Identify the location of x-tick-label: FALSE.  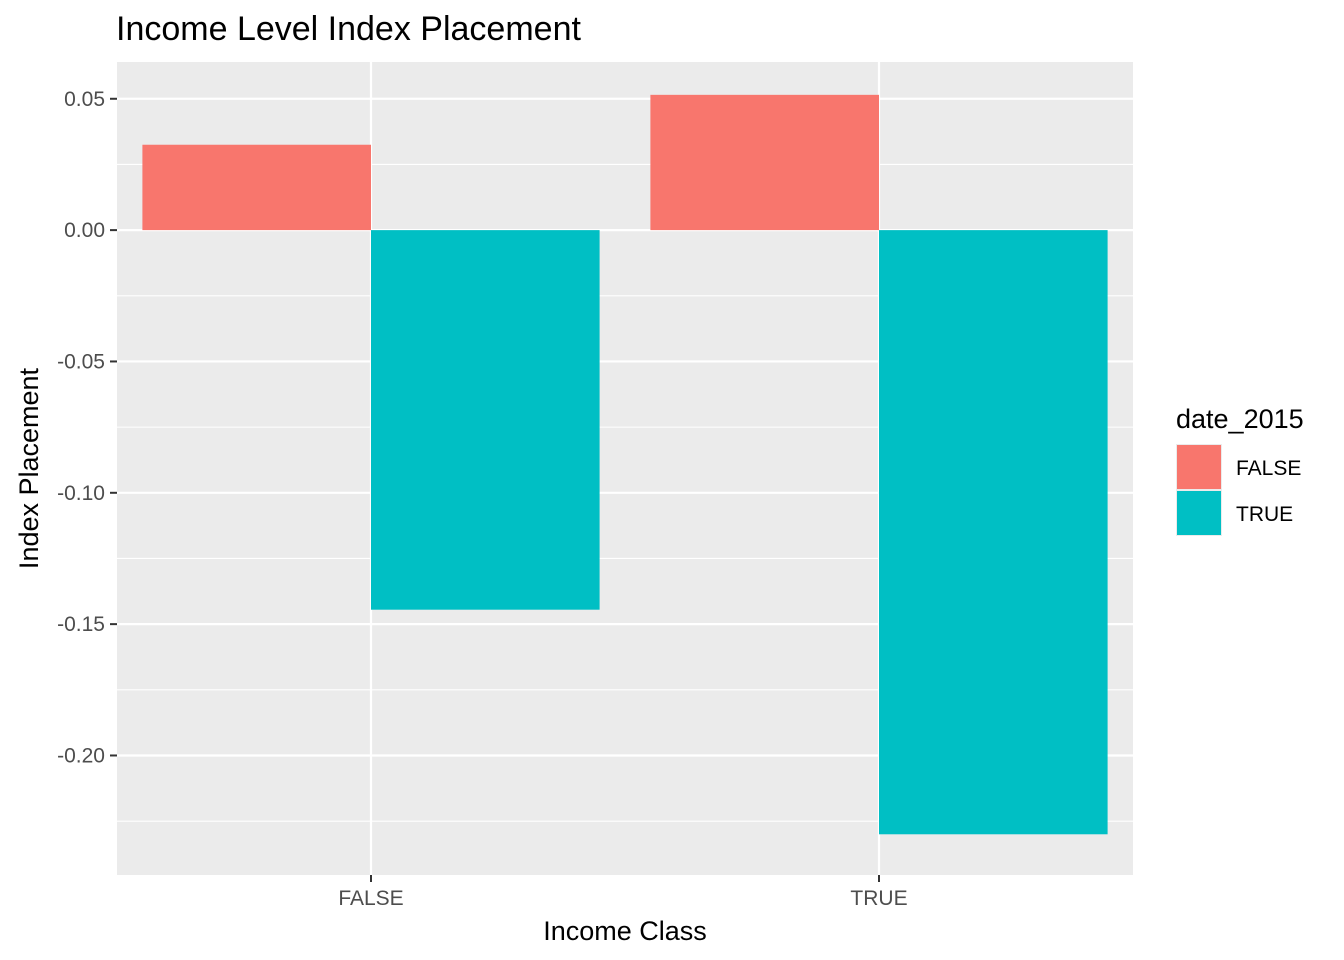
(370, 898).